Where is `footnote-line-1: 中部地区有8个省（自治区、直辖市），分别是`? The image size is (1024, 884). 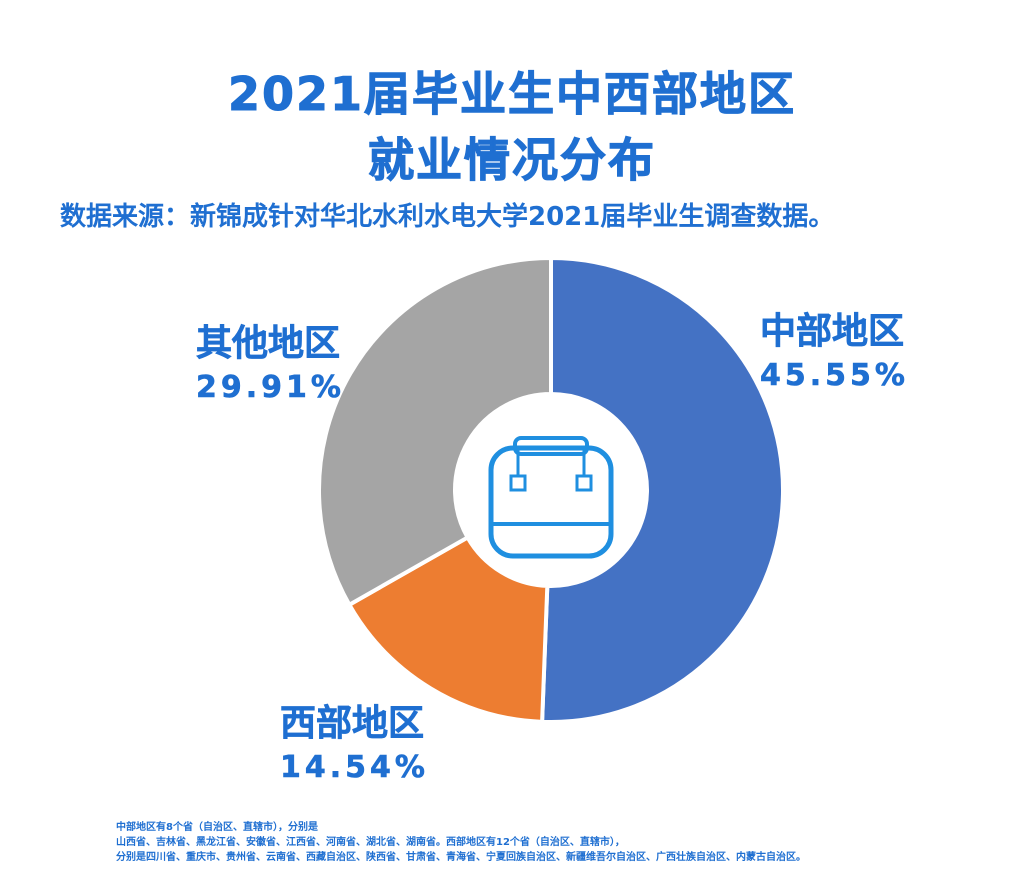 footnote-line-1: 中部地区有8个省（自治区、直辖市），分别是 is located at coordinates (217, 827).